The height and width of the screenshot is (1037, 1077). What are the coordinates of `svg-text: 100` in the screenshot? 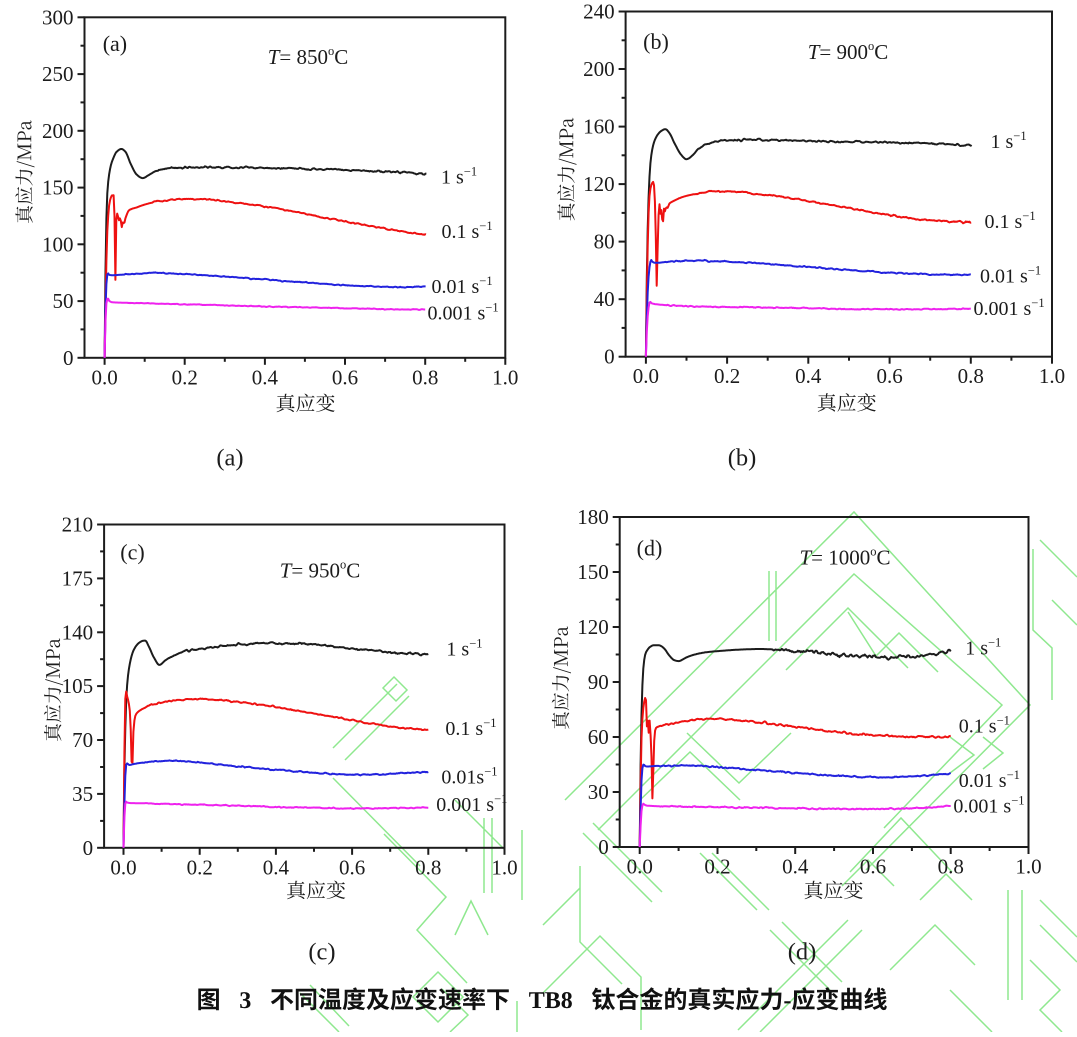 It's located at (58, 244).